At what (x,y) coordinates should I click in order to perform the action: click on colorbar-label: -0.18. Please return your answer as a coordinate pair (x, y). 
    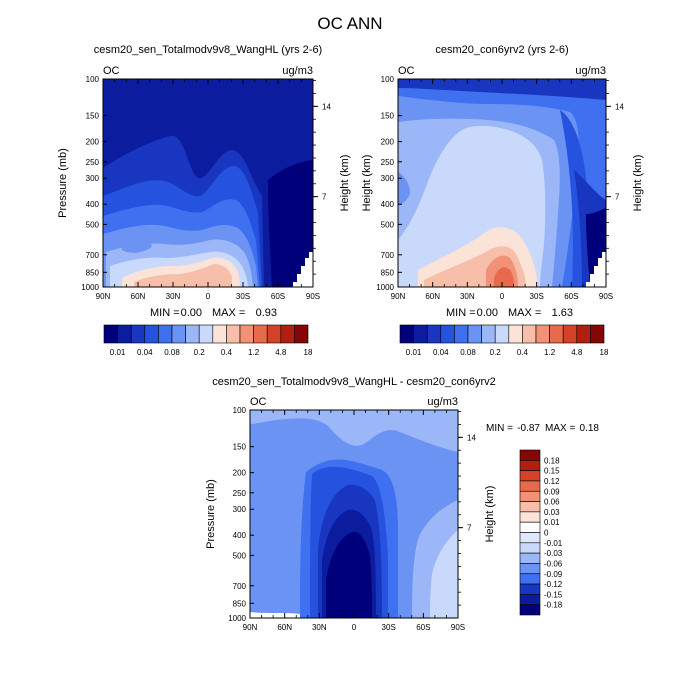
    Looking at the image, I should click on (553, 605).